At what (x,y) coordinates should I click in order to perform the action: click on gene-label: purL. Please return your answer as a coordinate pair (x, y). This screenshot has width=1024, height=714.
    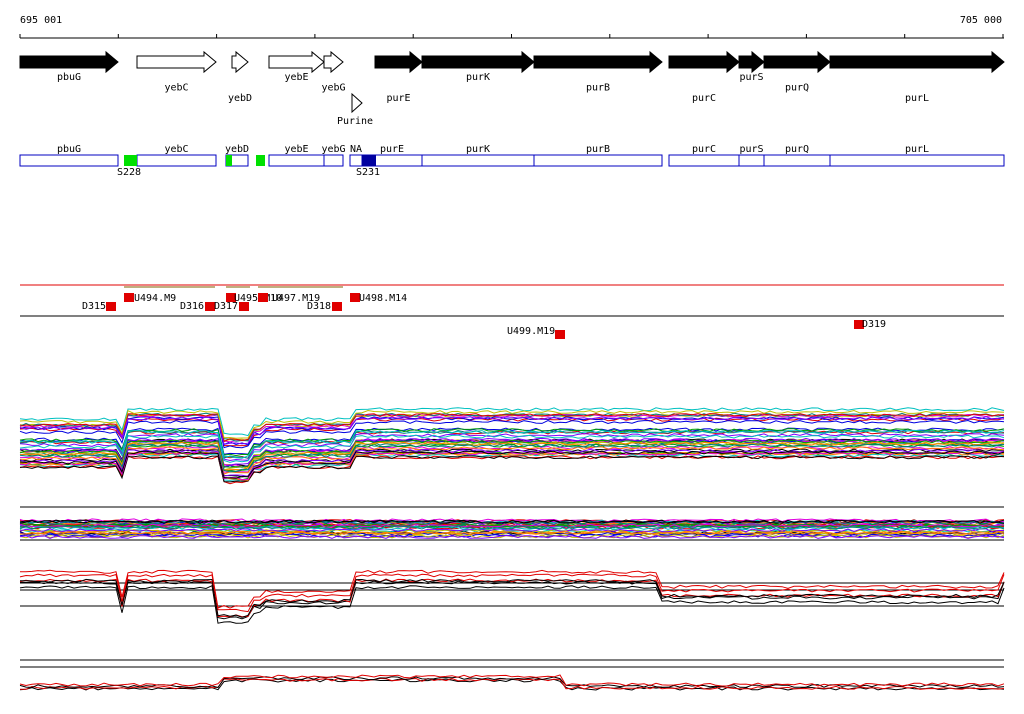
    Looking at the image, I should click on (917, 98).